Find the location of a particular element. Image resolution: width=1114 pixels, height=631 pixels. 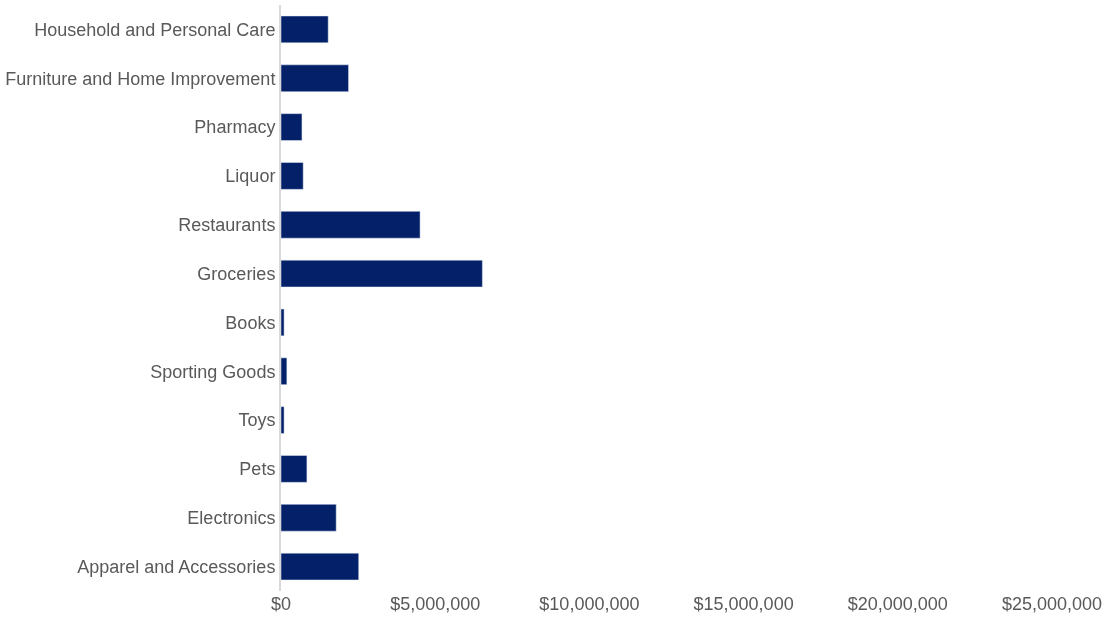

y-tick-label: Pharmacy is located at coordinates (235, 127).